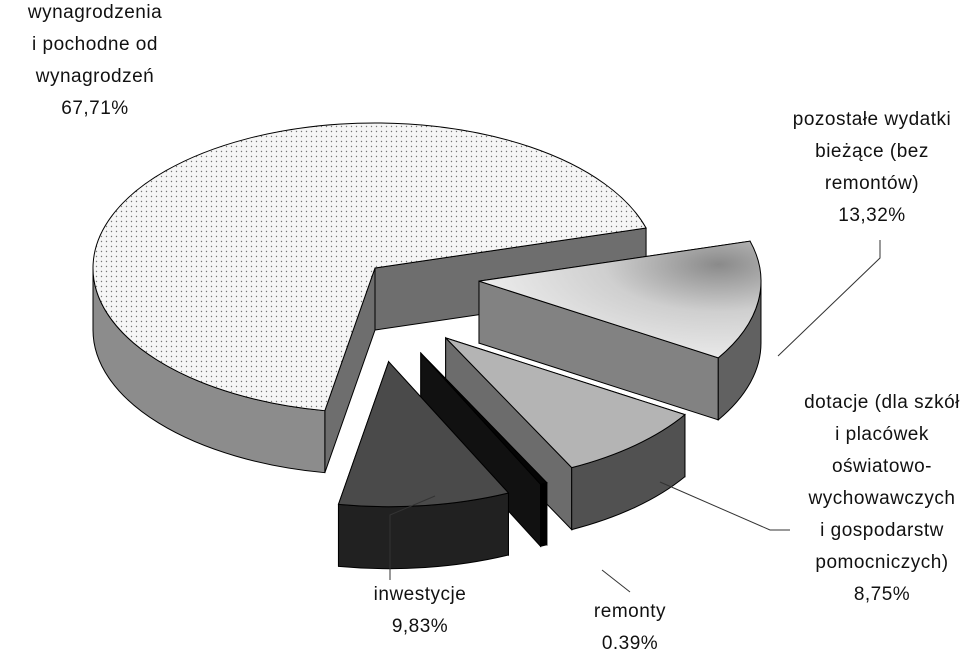  What do you see at coordinates (872, 119) in the screenshot?
I see `label-line: pozostałe wydatki` at bounding box center [872, 119].